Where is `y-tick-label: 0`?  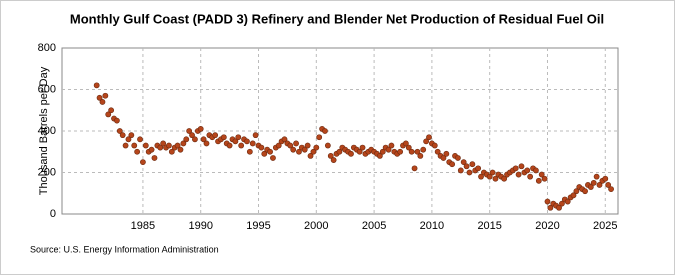
y-tick-label: 0 is located at coordinates (53, 214).